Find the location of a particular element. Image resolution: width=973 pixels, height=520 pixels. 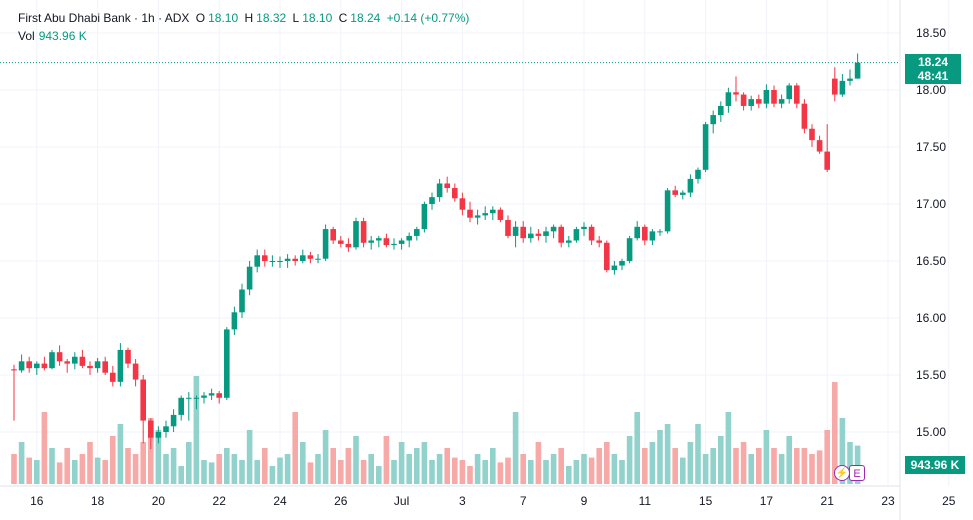

price-tick-label: 16.50 is located at coordinates (931, 261).